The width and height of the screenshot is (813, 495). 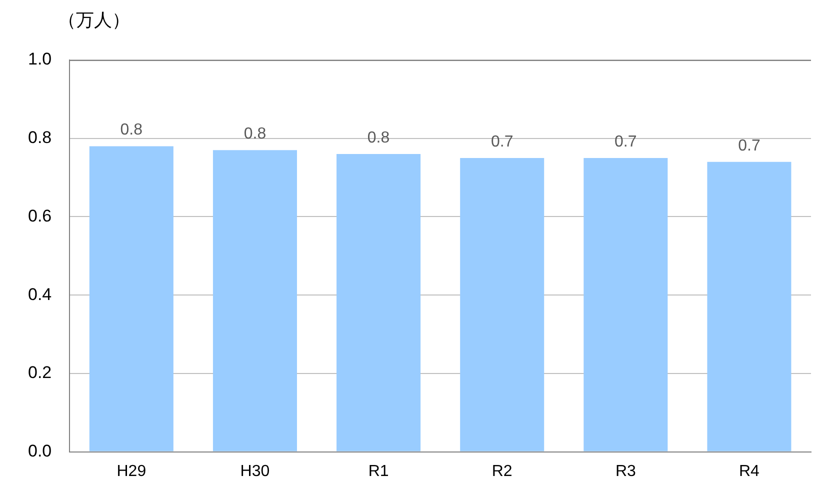 I want to click on y-tick-label: 1.0, so click(x=40, y=59).